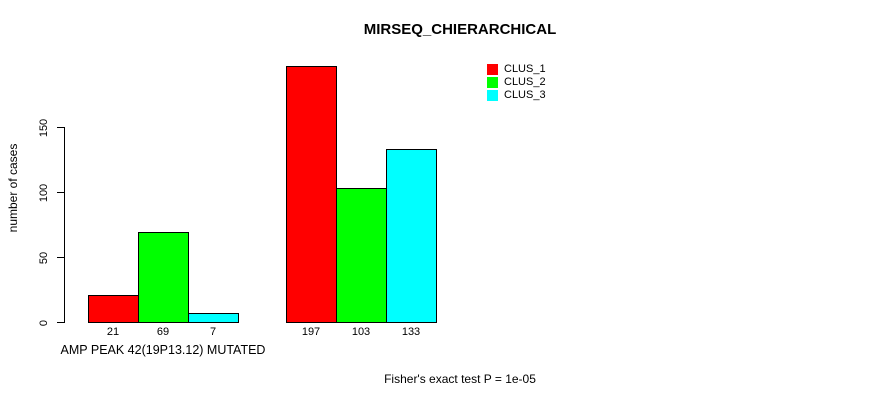 The height and width of the screenshot is (400, 890). What do you see at coordinates (163, 332) in the screenshot?
I see `bar-value-label: 69` at bounding box center [163, 332].